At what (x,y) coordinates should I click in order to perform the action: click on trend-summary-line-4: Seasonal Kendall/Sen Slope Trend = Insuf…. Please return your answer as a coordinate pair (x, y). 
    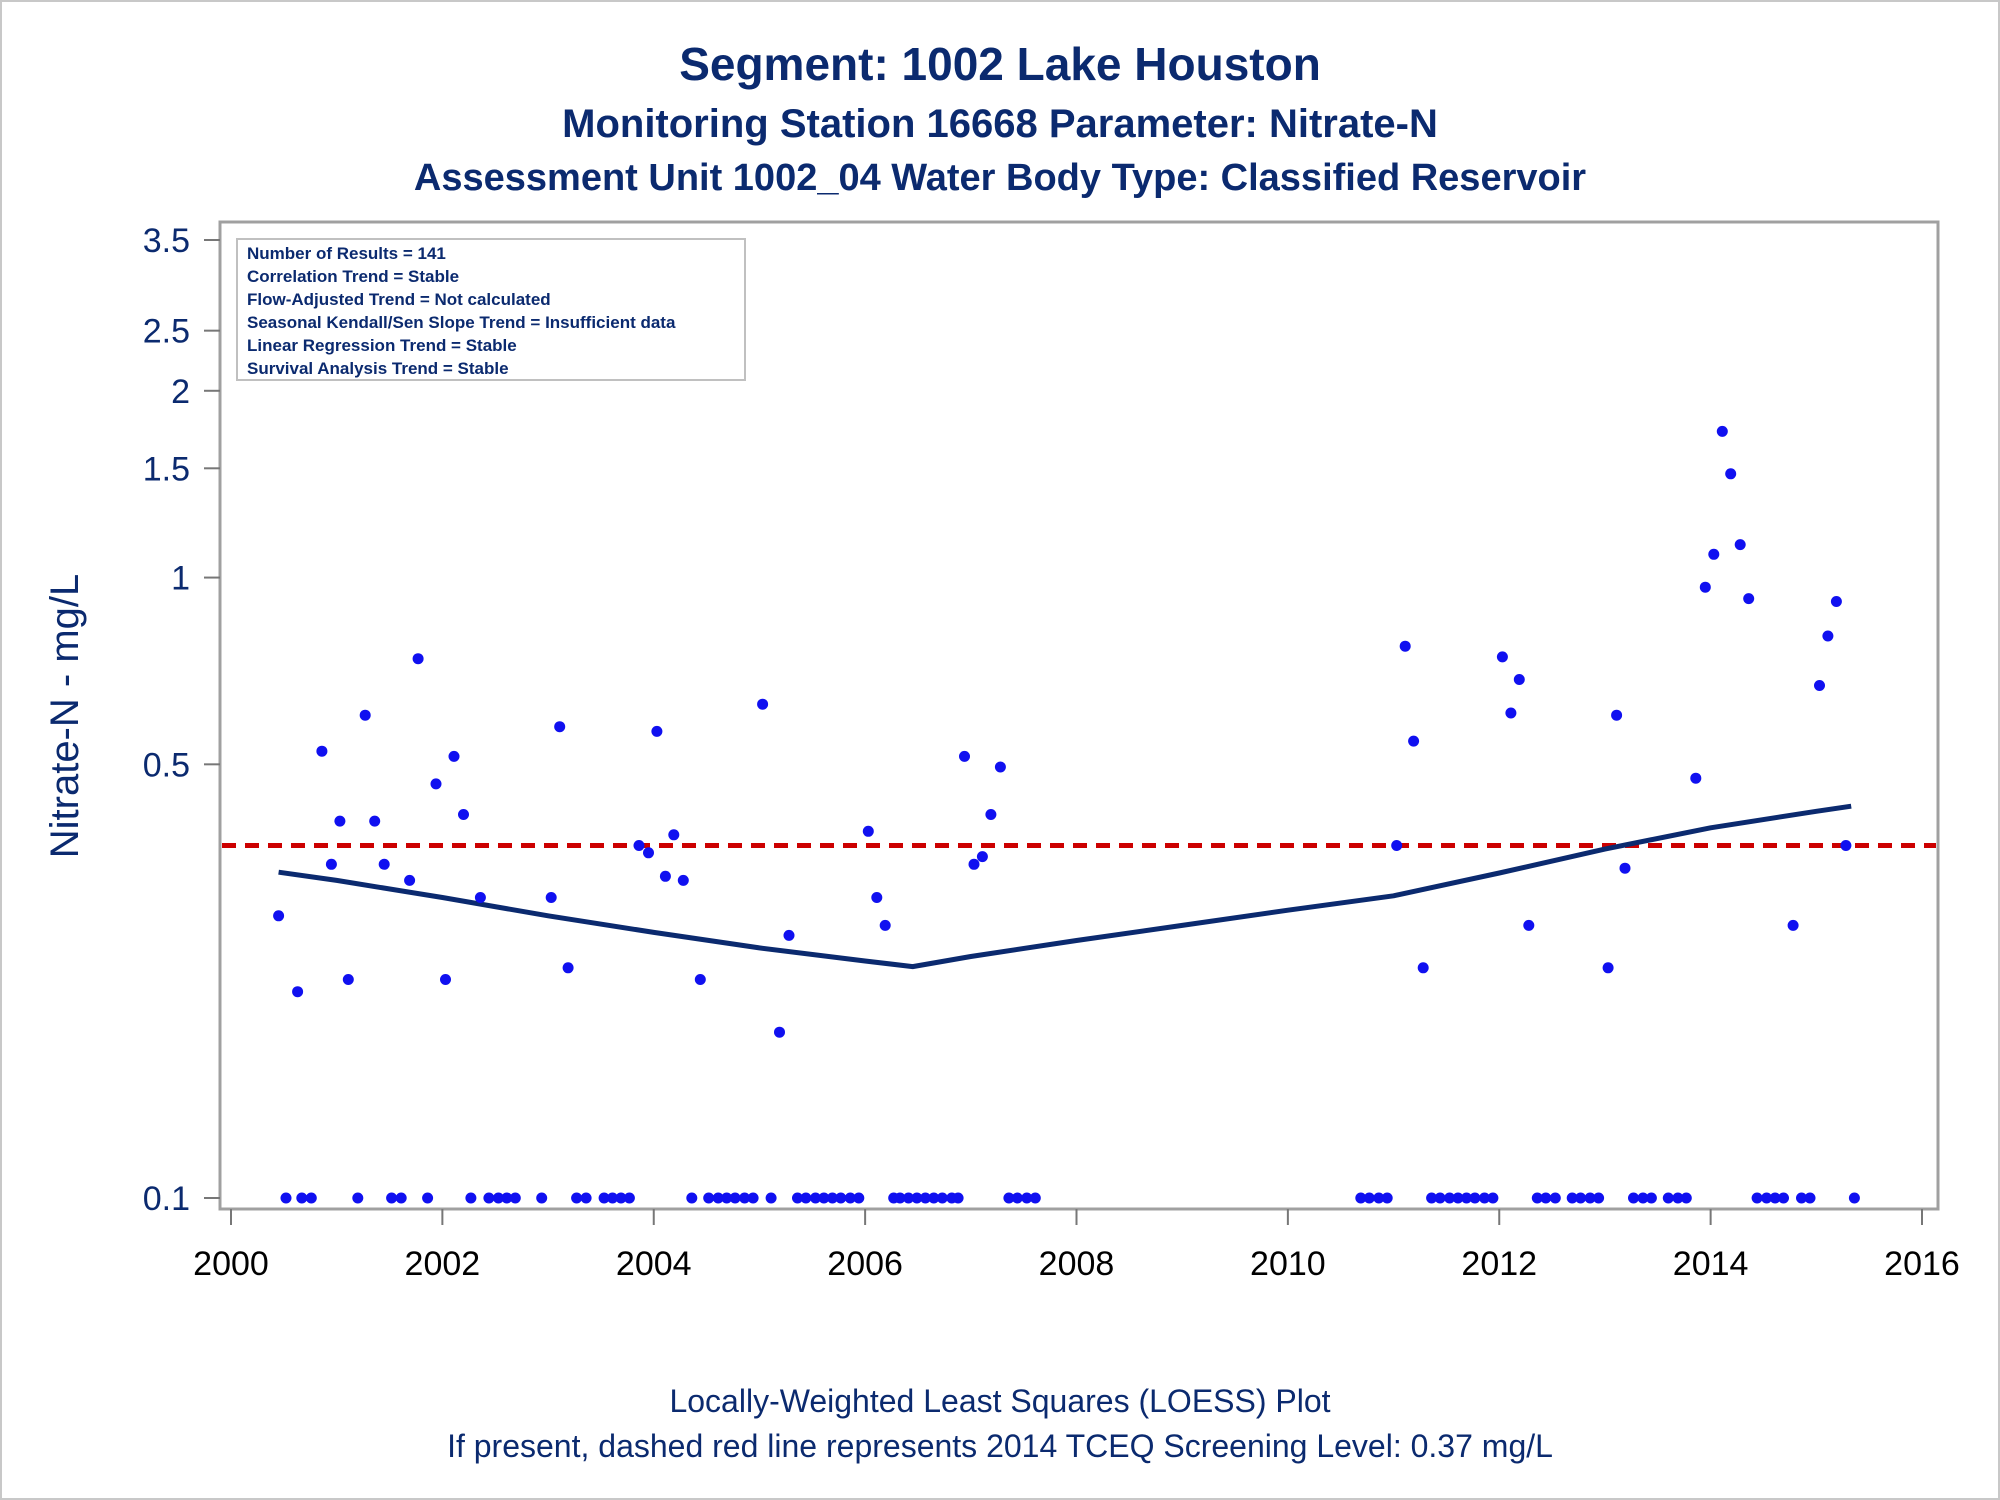
    Looking at the image, I should click on (461, 322).